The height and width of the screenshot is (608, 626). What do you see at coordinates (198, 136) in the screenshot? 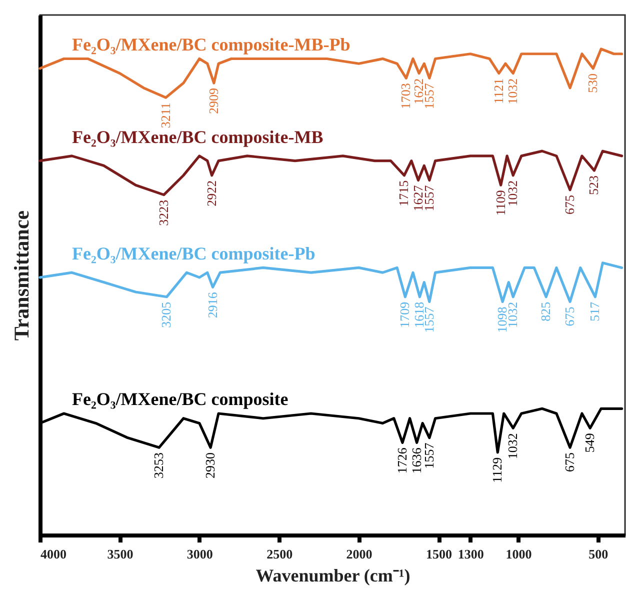
I see `series-label: Fe₂O₃/MXene/BC composite-MB` at bounding box center [198, 136].